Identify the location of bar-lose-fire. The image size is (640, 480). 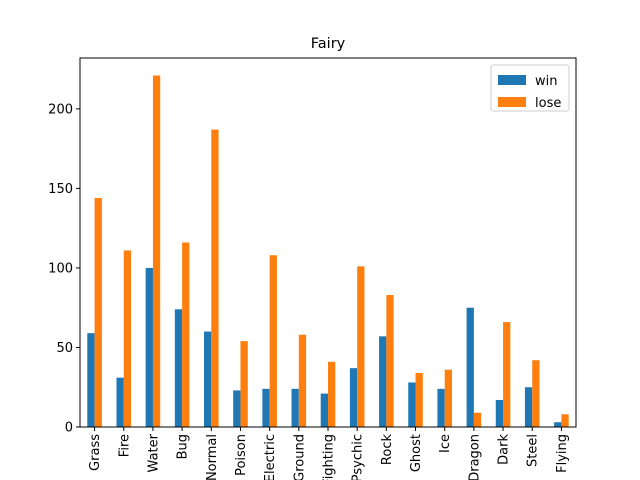
(127, 338).